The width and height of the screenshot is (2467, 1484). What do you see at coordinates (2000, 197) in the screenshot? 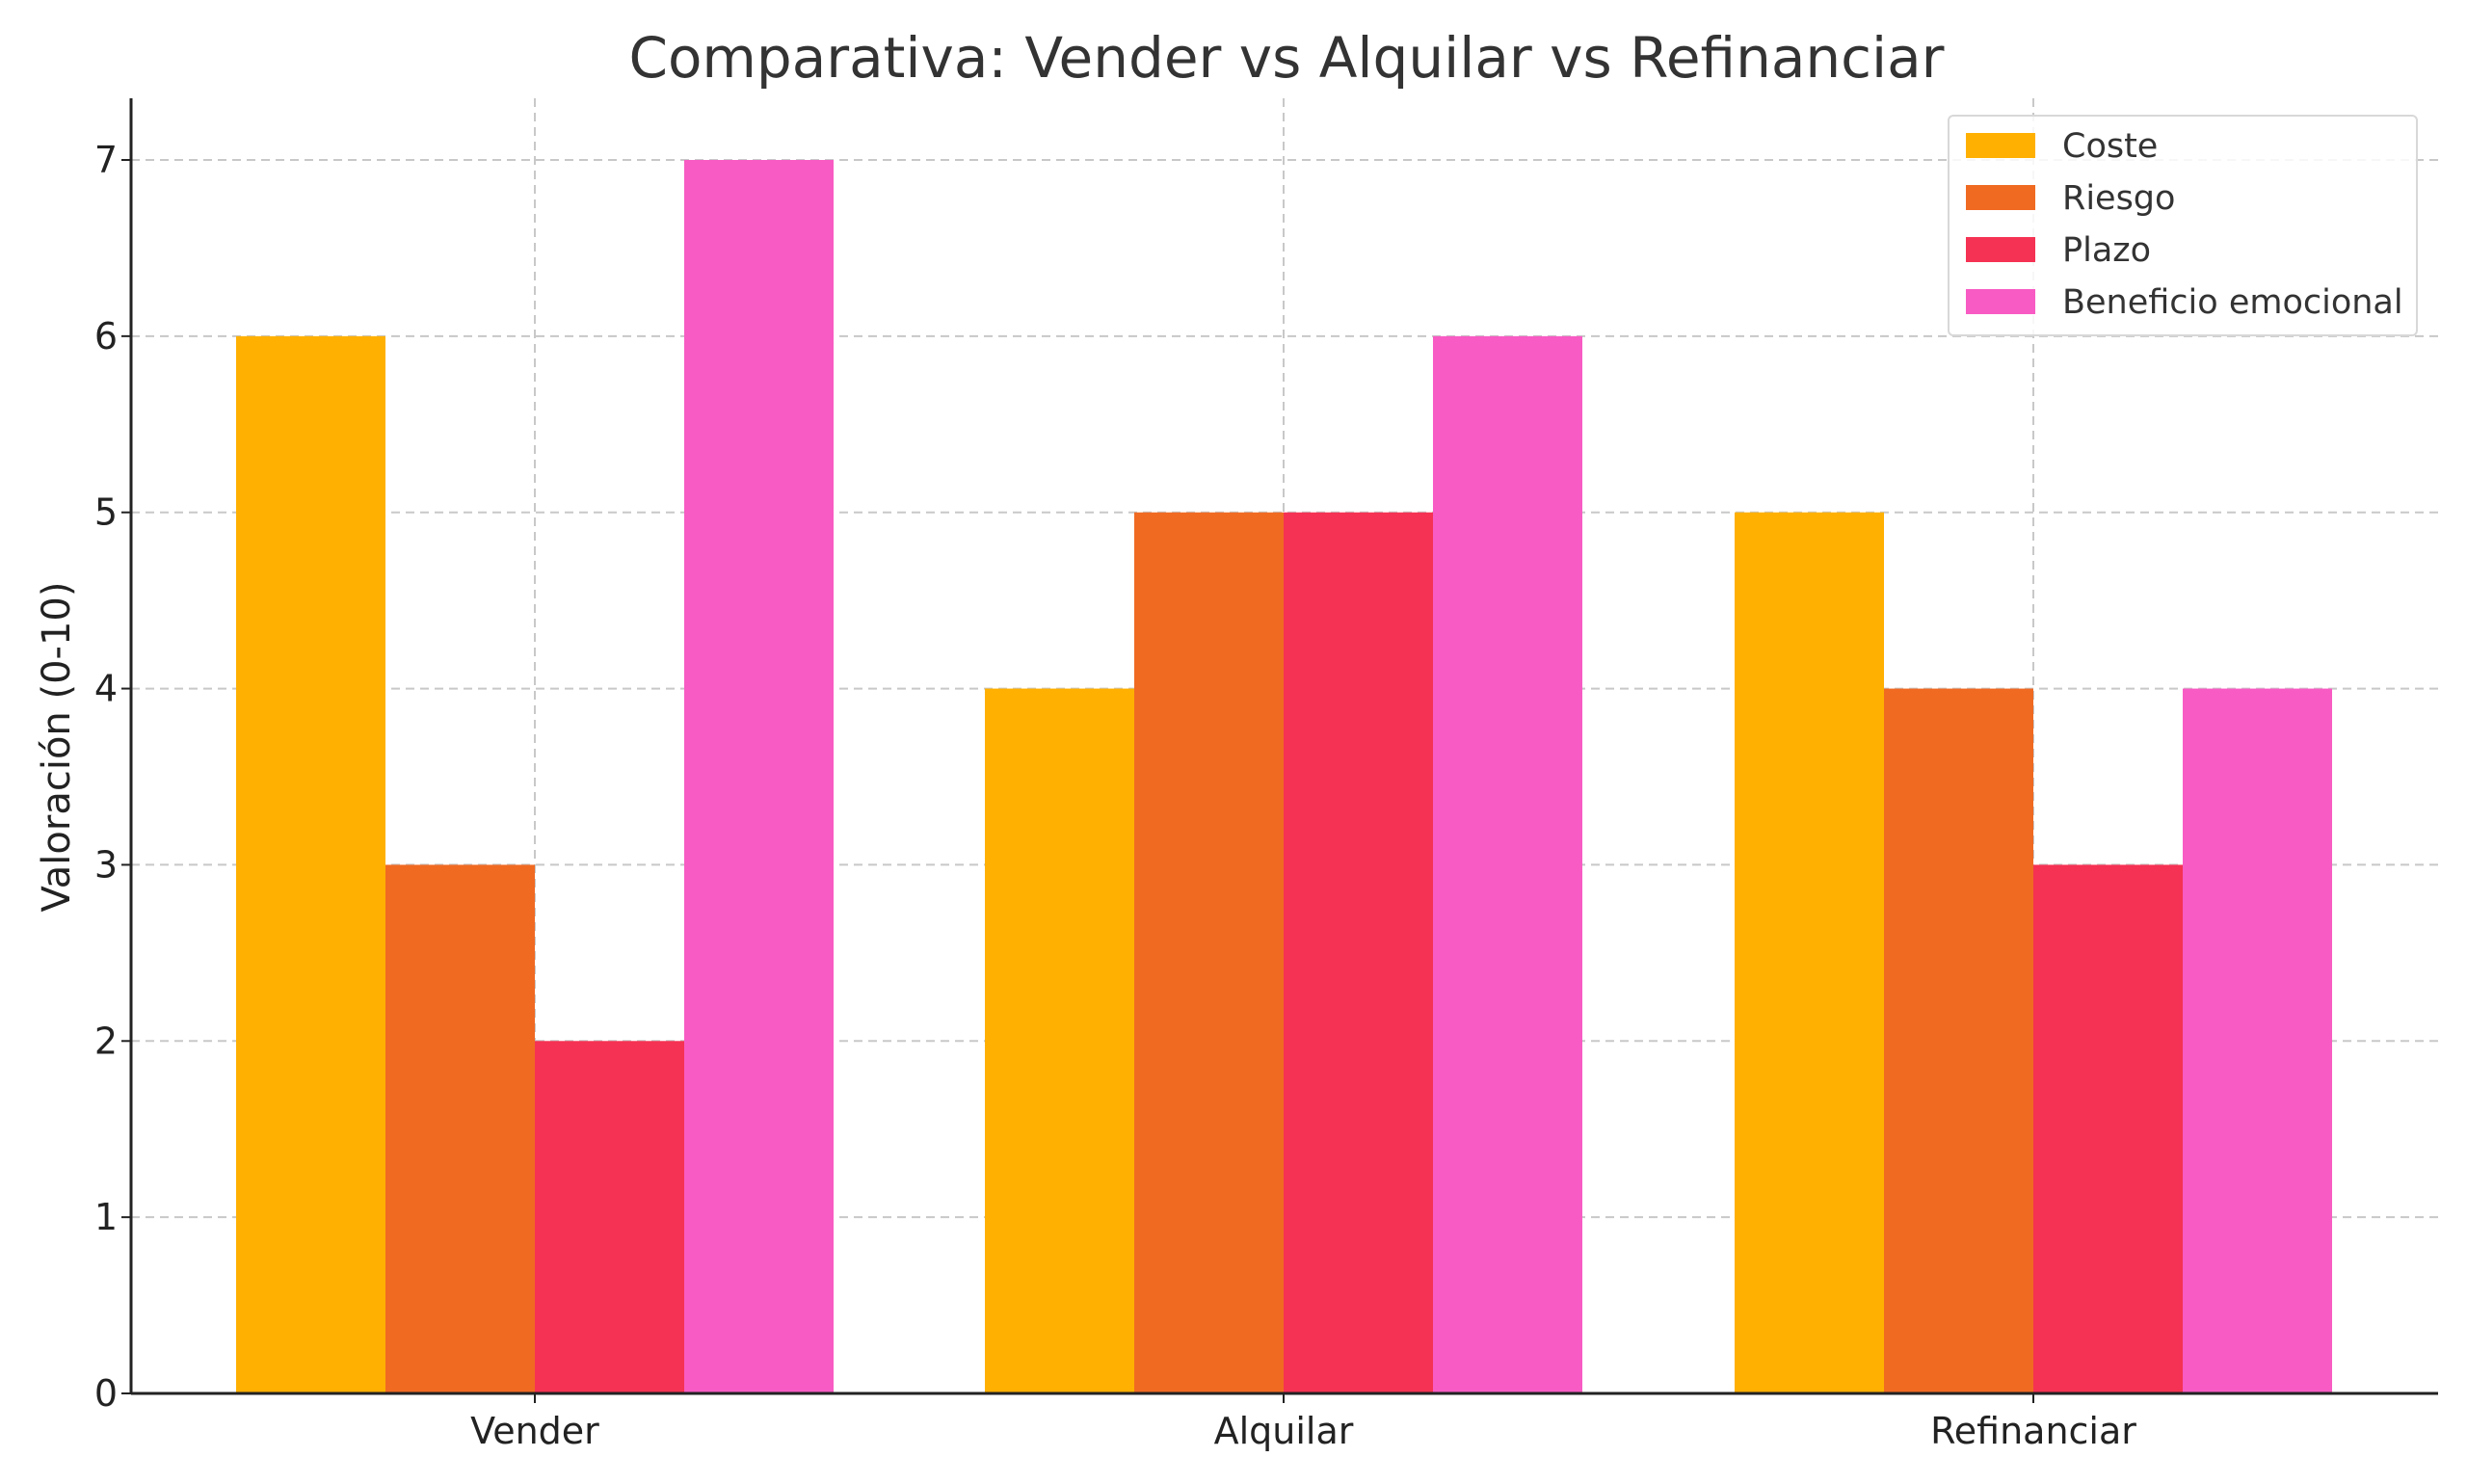
I see `legend-swatch-riesgo` at bounding box center [2000, 197].